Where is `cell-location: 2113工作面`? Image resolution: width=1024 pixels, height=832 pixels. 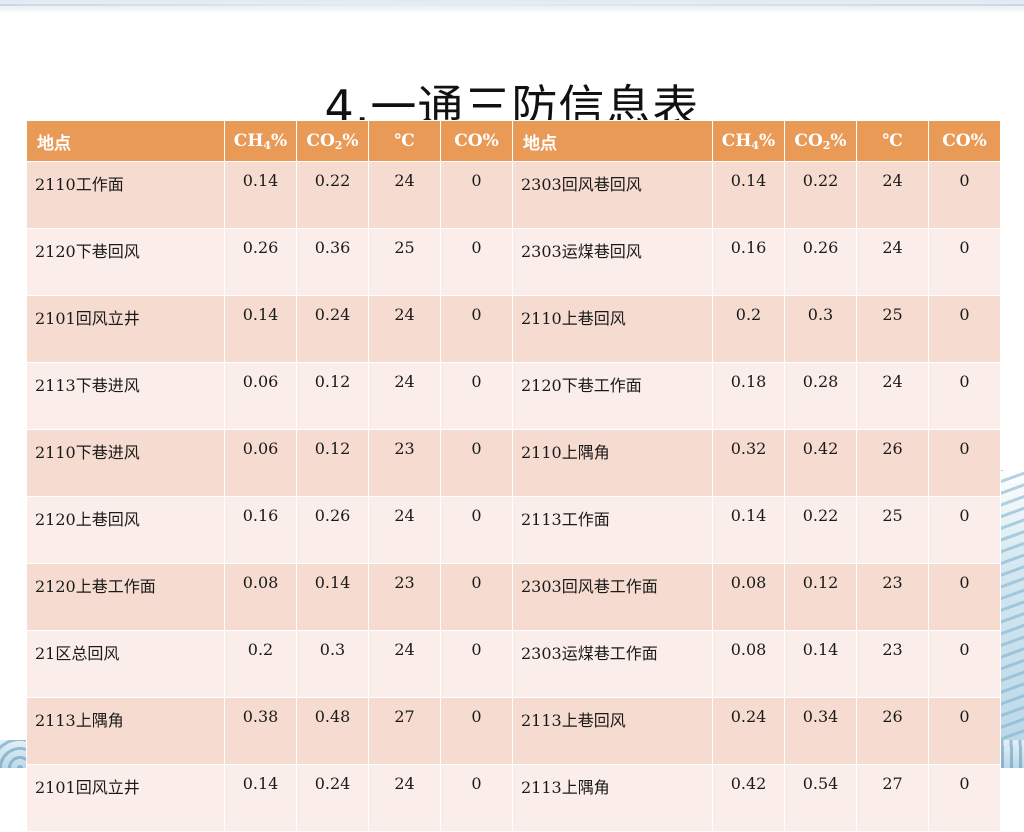 cell-location: 2113工作面 is located at coordinates (612, 530).